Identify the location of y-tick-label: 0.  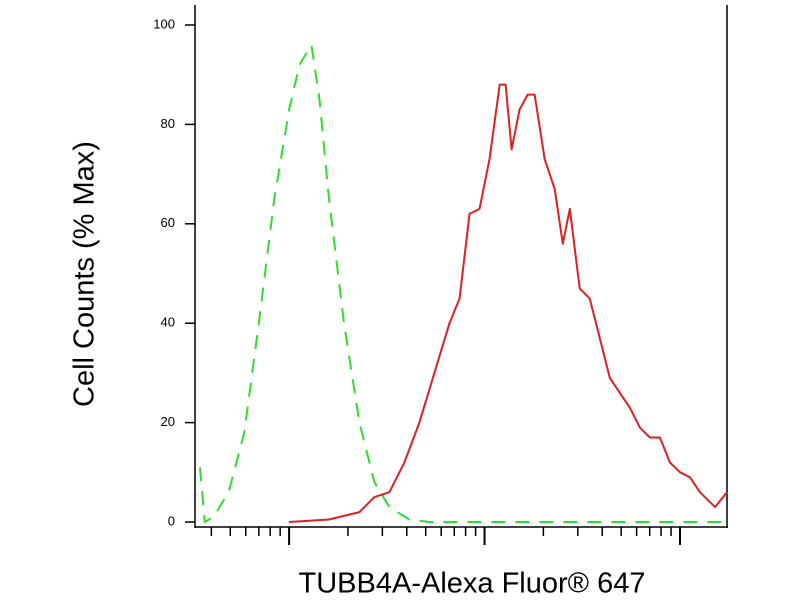
(171, 520).